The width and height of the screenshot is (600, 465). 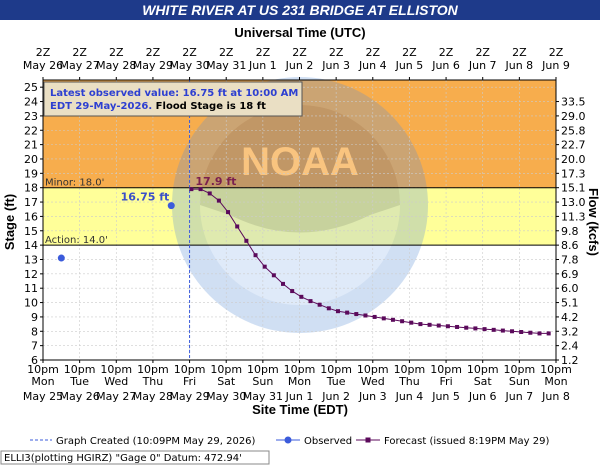 What do you see at coordinates (31, 173) in the screenshot?
I see `left-tick-label: 19` at bounding box center [31, 173].